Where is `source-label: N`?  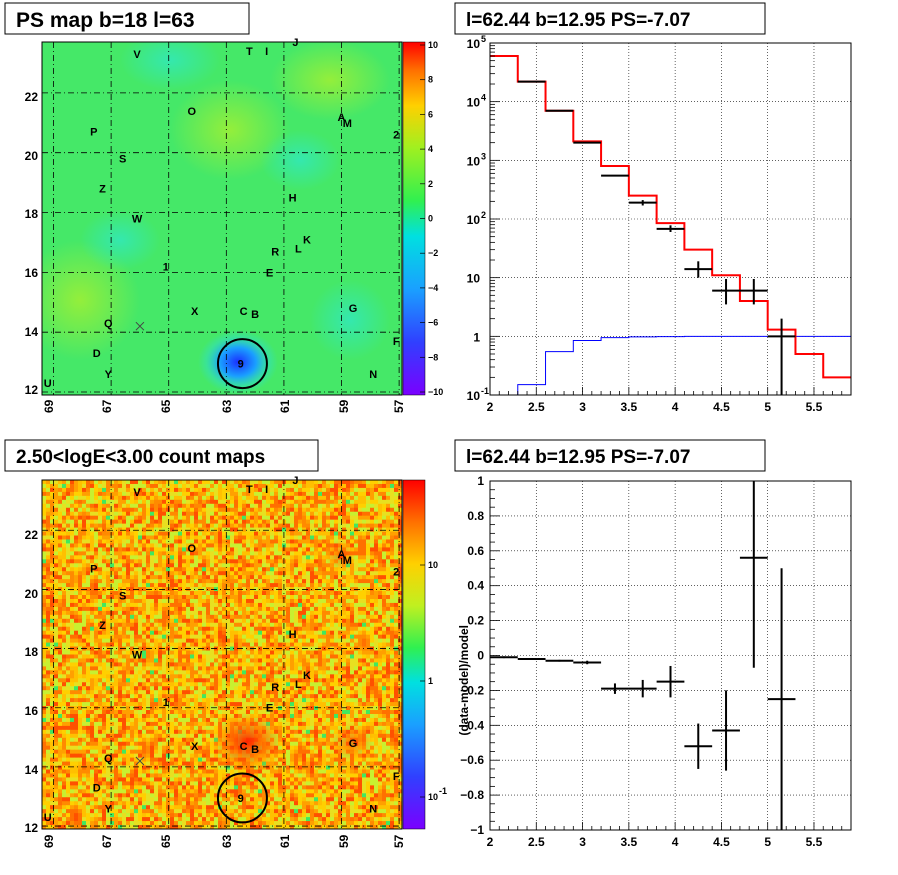
source-label: N is located at coordinates (373, 375).